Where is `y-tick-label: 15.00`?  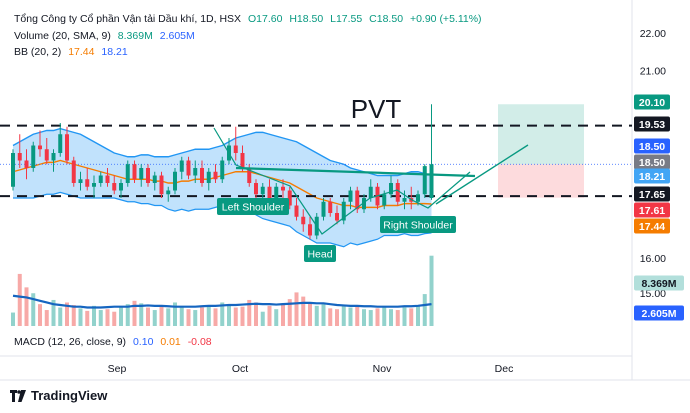 y-tick-label: 15.00 is located at coordinates (653, 294).